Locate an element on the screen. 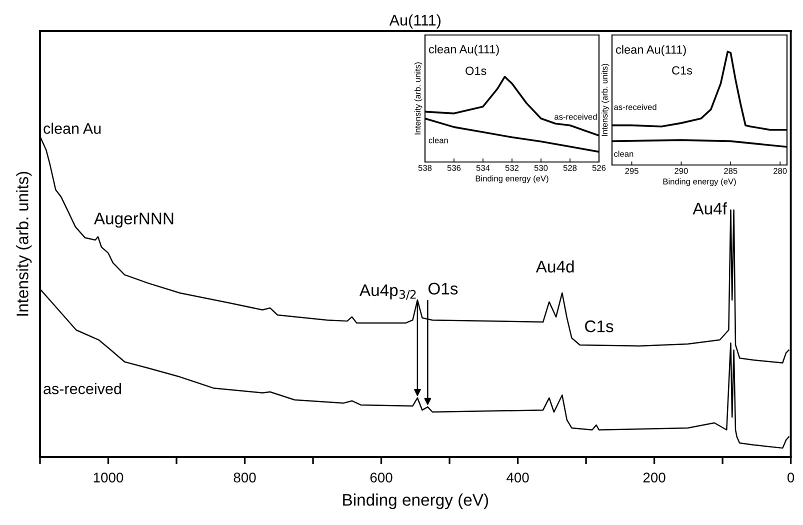 This screenshot has width=803, height=525. annotation: clean Au(111) is located at coordinates (651, 50).